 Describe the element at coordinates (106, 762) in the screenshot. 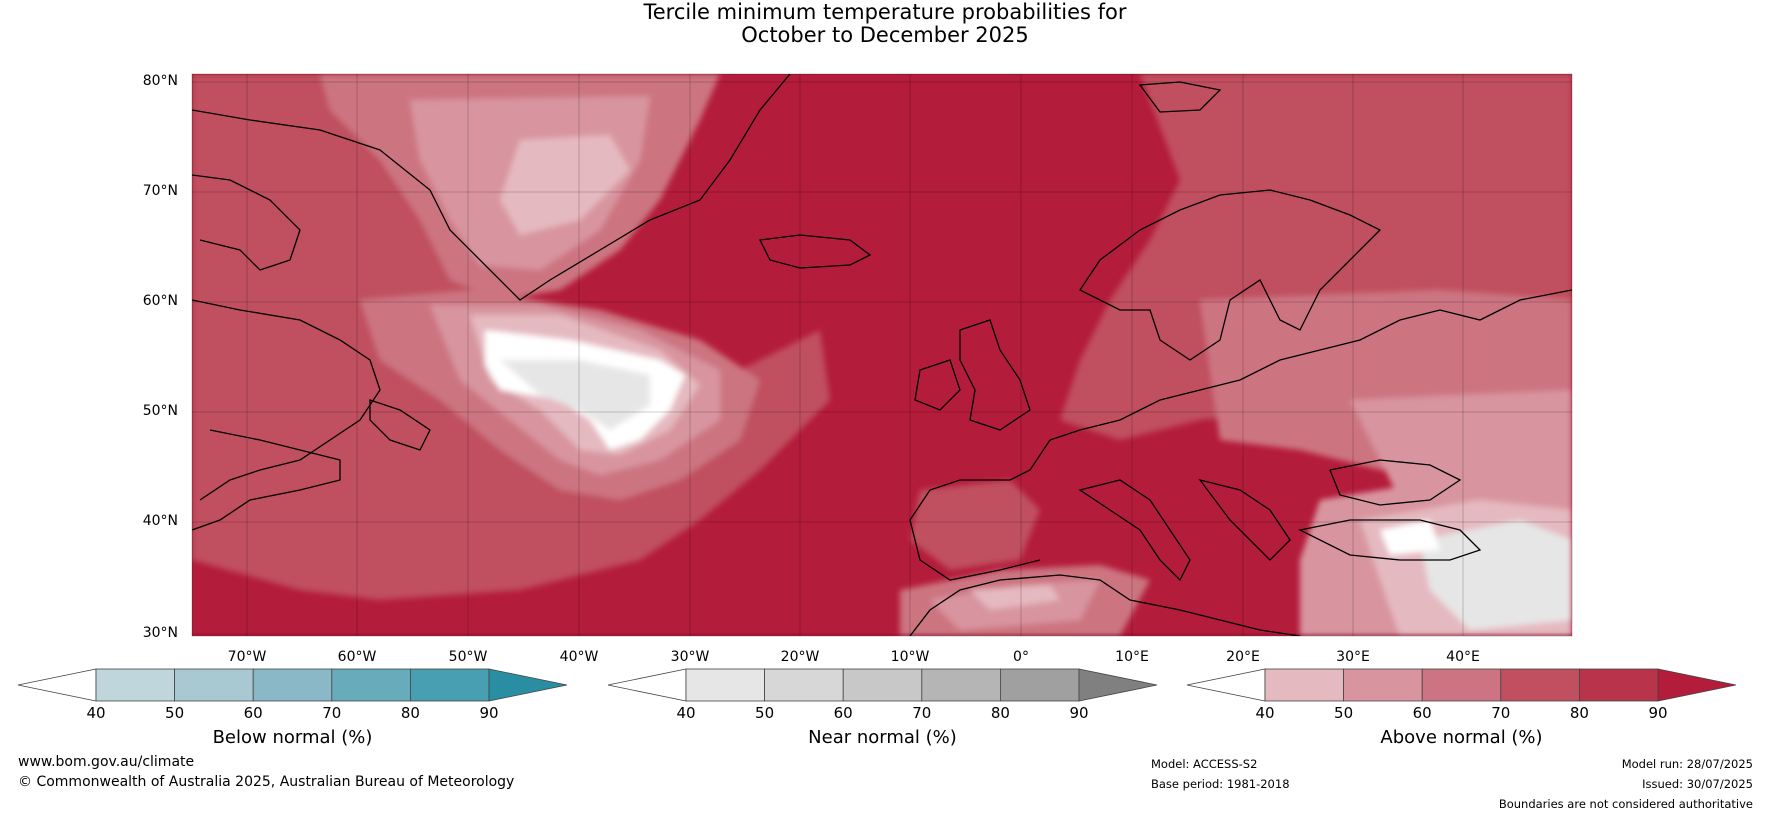

I see `website-link: www.bom.gov.au/climate` at that location.